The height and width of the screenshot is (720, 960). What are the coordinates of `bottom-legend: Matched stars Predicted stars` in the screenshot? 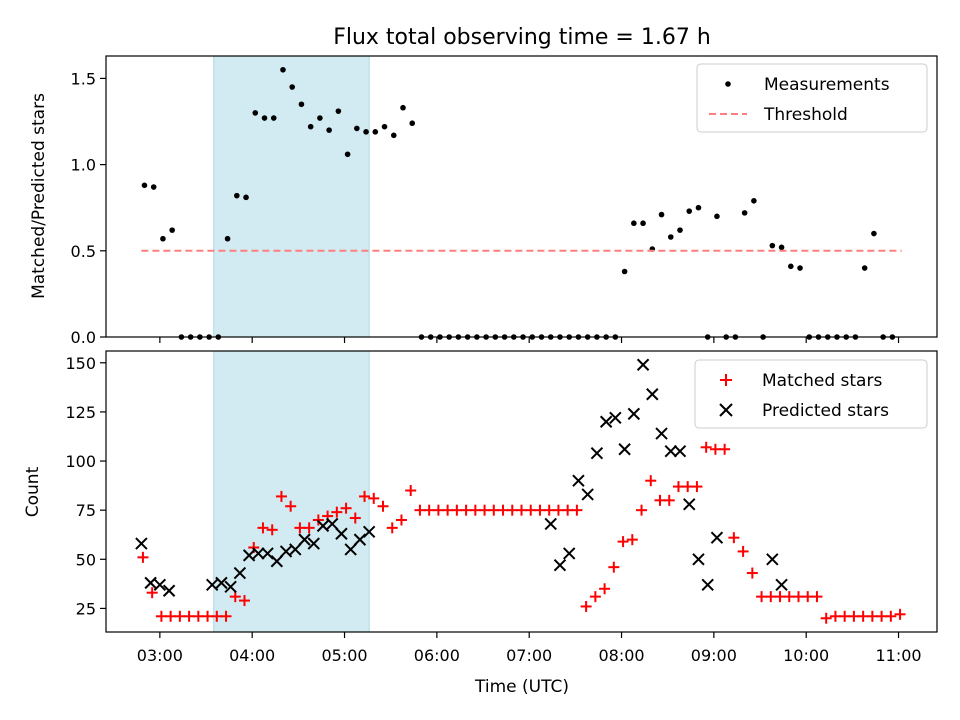 It's located at (811, 394).